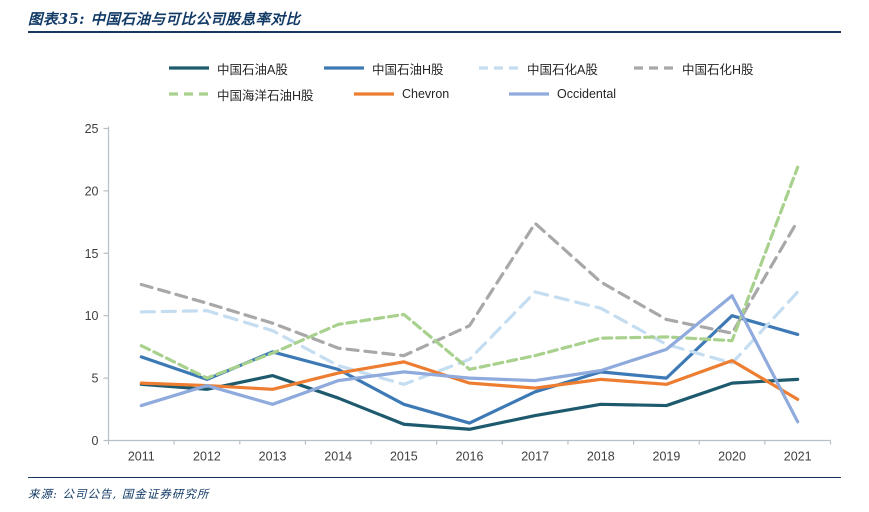 Image resolution: width=869 pixels, height=512 pixels. I want to click on legend-label-6: Occidental, so click(587, 94).